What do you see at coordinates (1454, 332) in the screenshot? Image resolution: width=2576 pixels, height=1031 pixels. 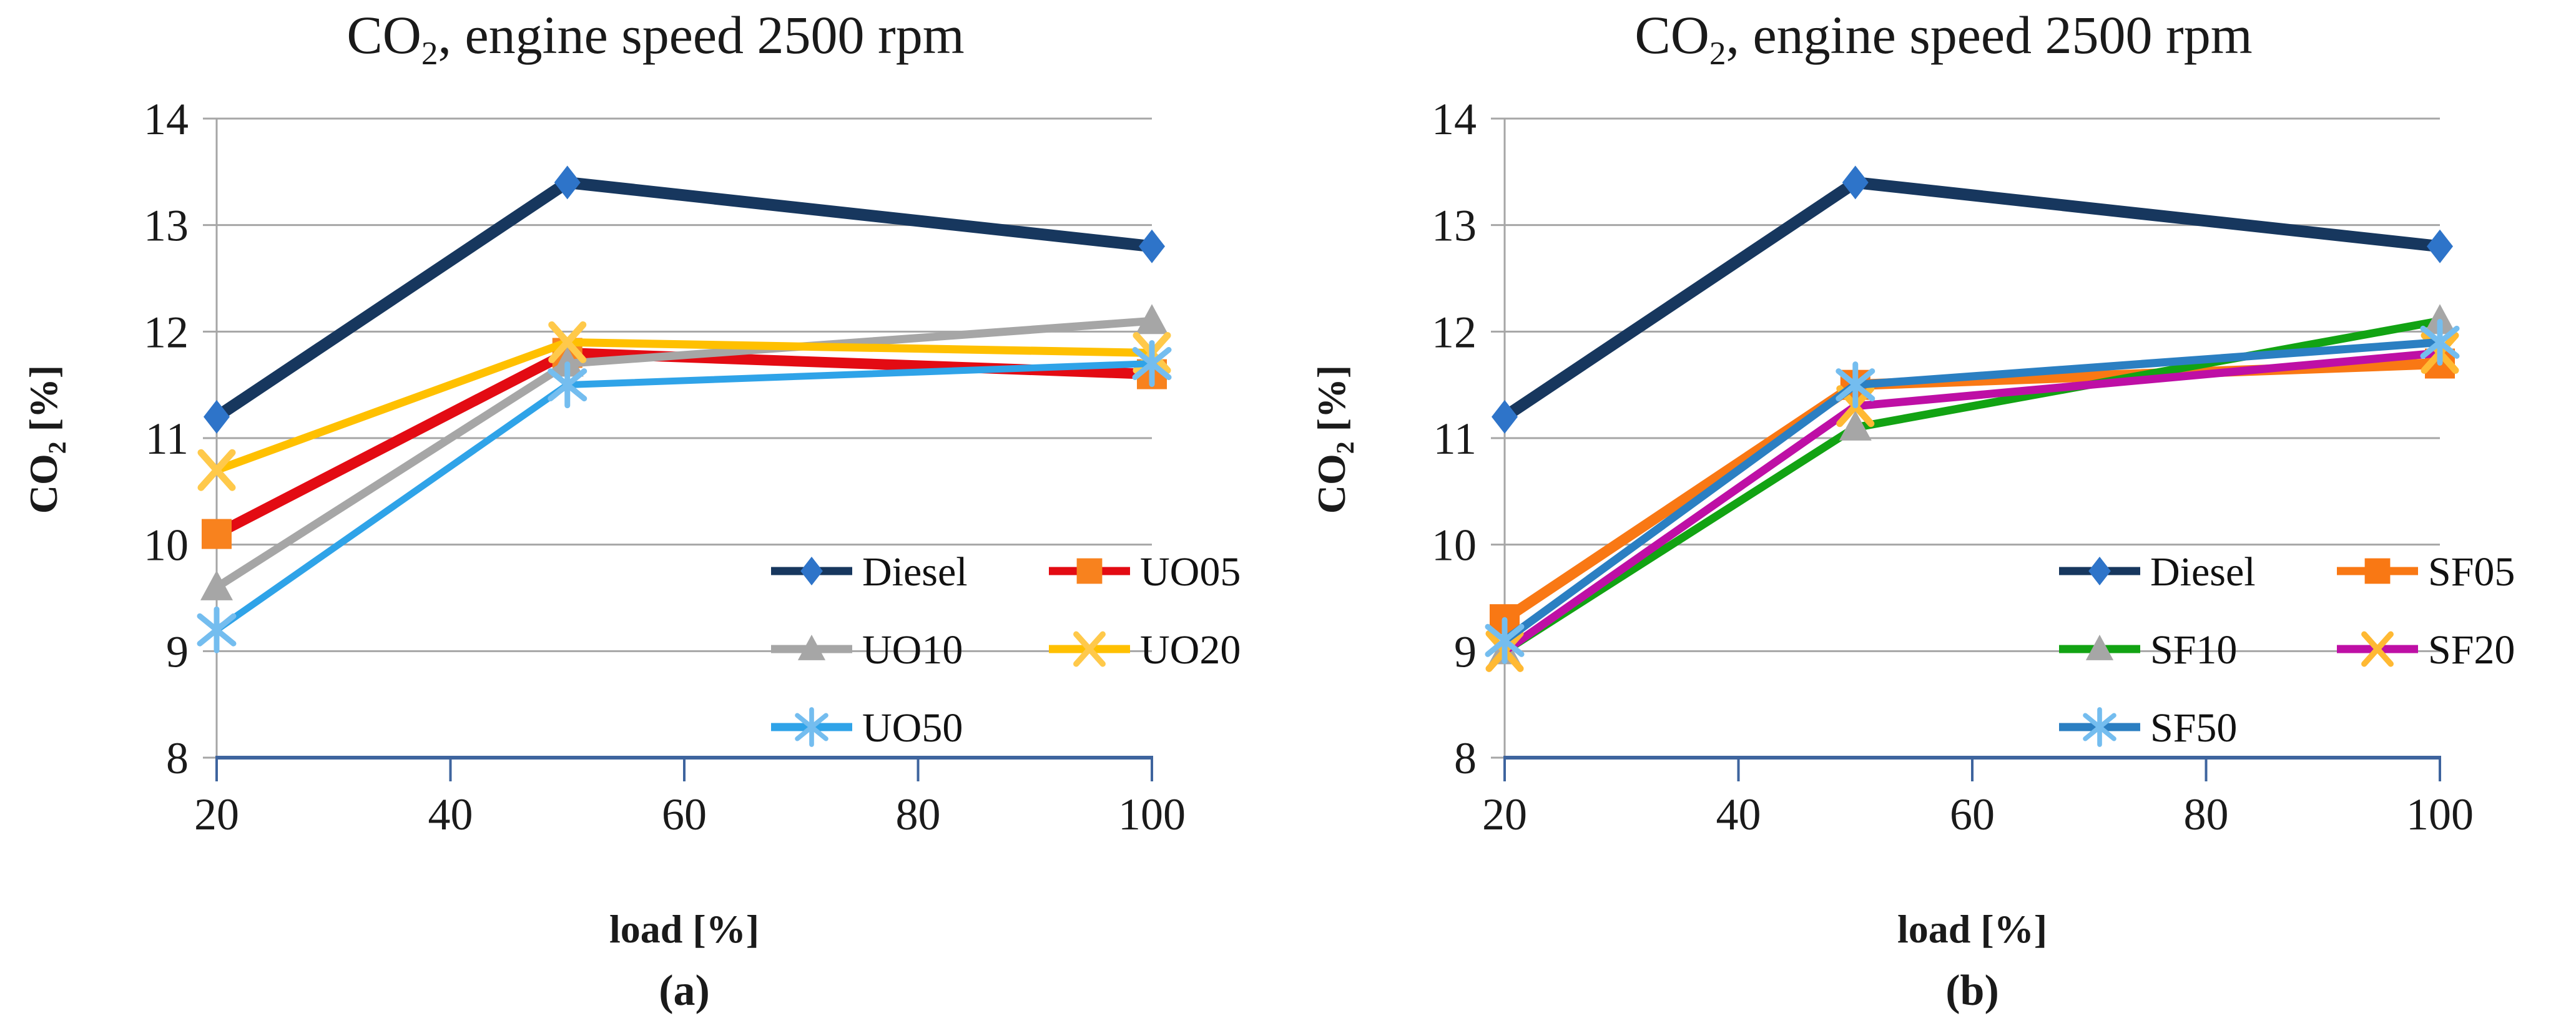 I see `y-tick-label-12: 12` at bounding box center [1454, 332].